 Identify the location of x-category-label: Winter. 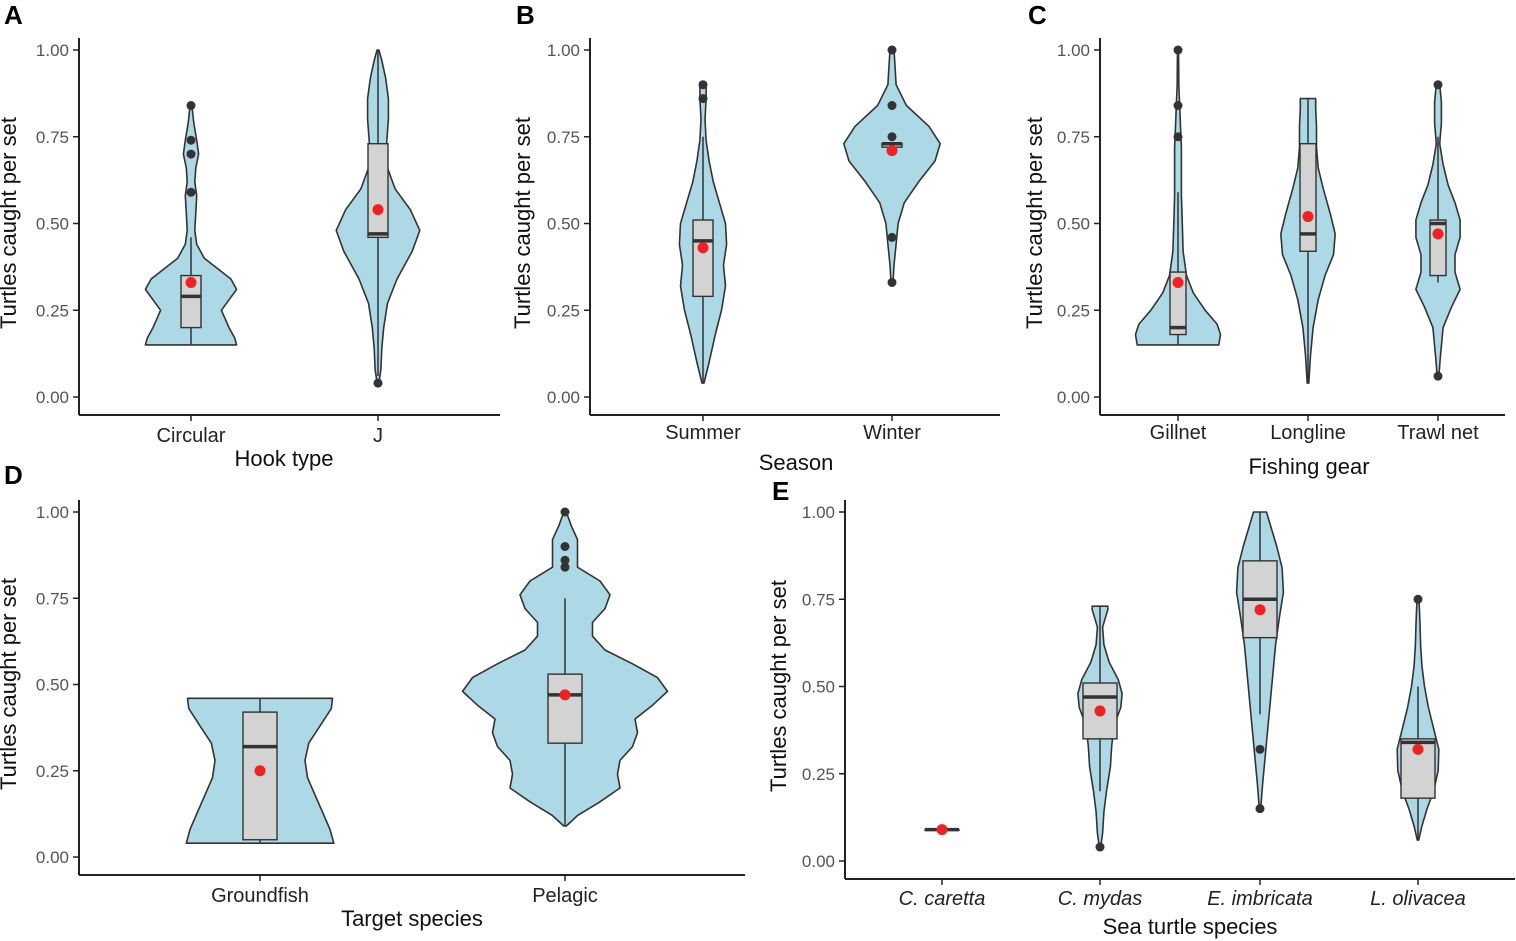
(892, 433).